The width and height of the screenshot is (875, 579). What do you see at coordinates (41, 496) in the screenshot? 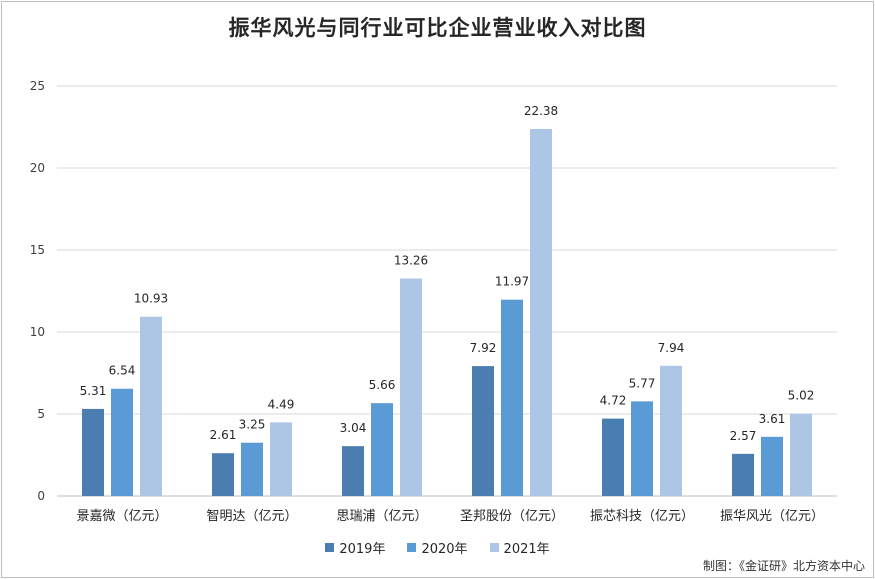
I see `y-tick-label: 0` at bounding box center [41, 496].